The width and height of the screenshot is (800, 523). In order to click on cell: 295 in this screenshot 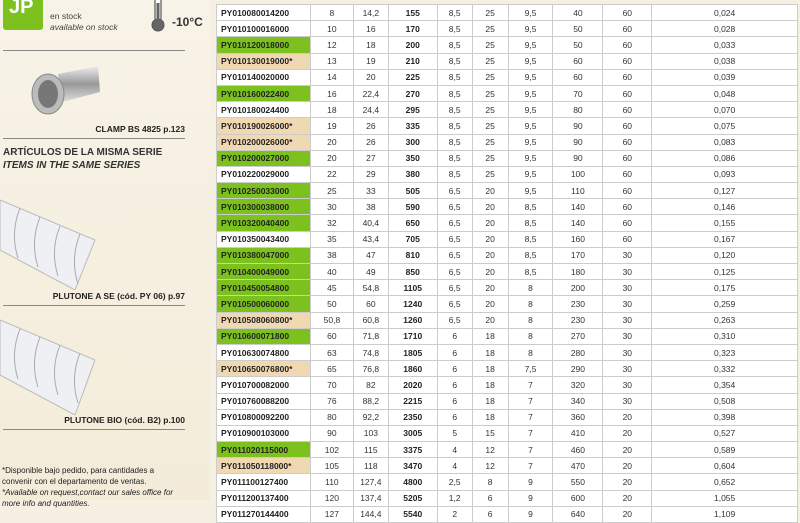, I will do `click(412, 110)`.